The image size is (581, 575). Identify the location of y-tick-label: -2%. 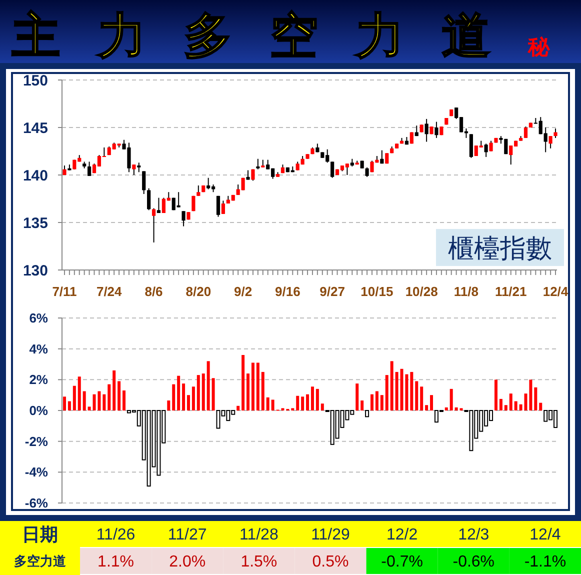
(36, 441).